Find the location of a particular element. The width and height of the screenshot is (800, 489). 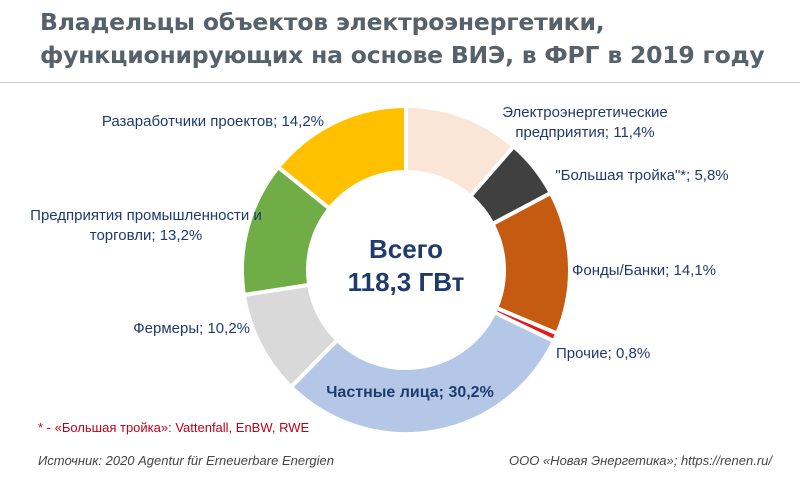

center-total-label: Всего is located at coordinates (406, 249).